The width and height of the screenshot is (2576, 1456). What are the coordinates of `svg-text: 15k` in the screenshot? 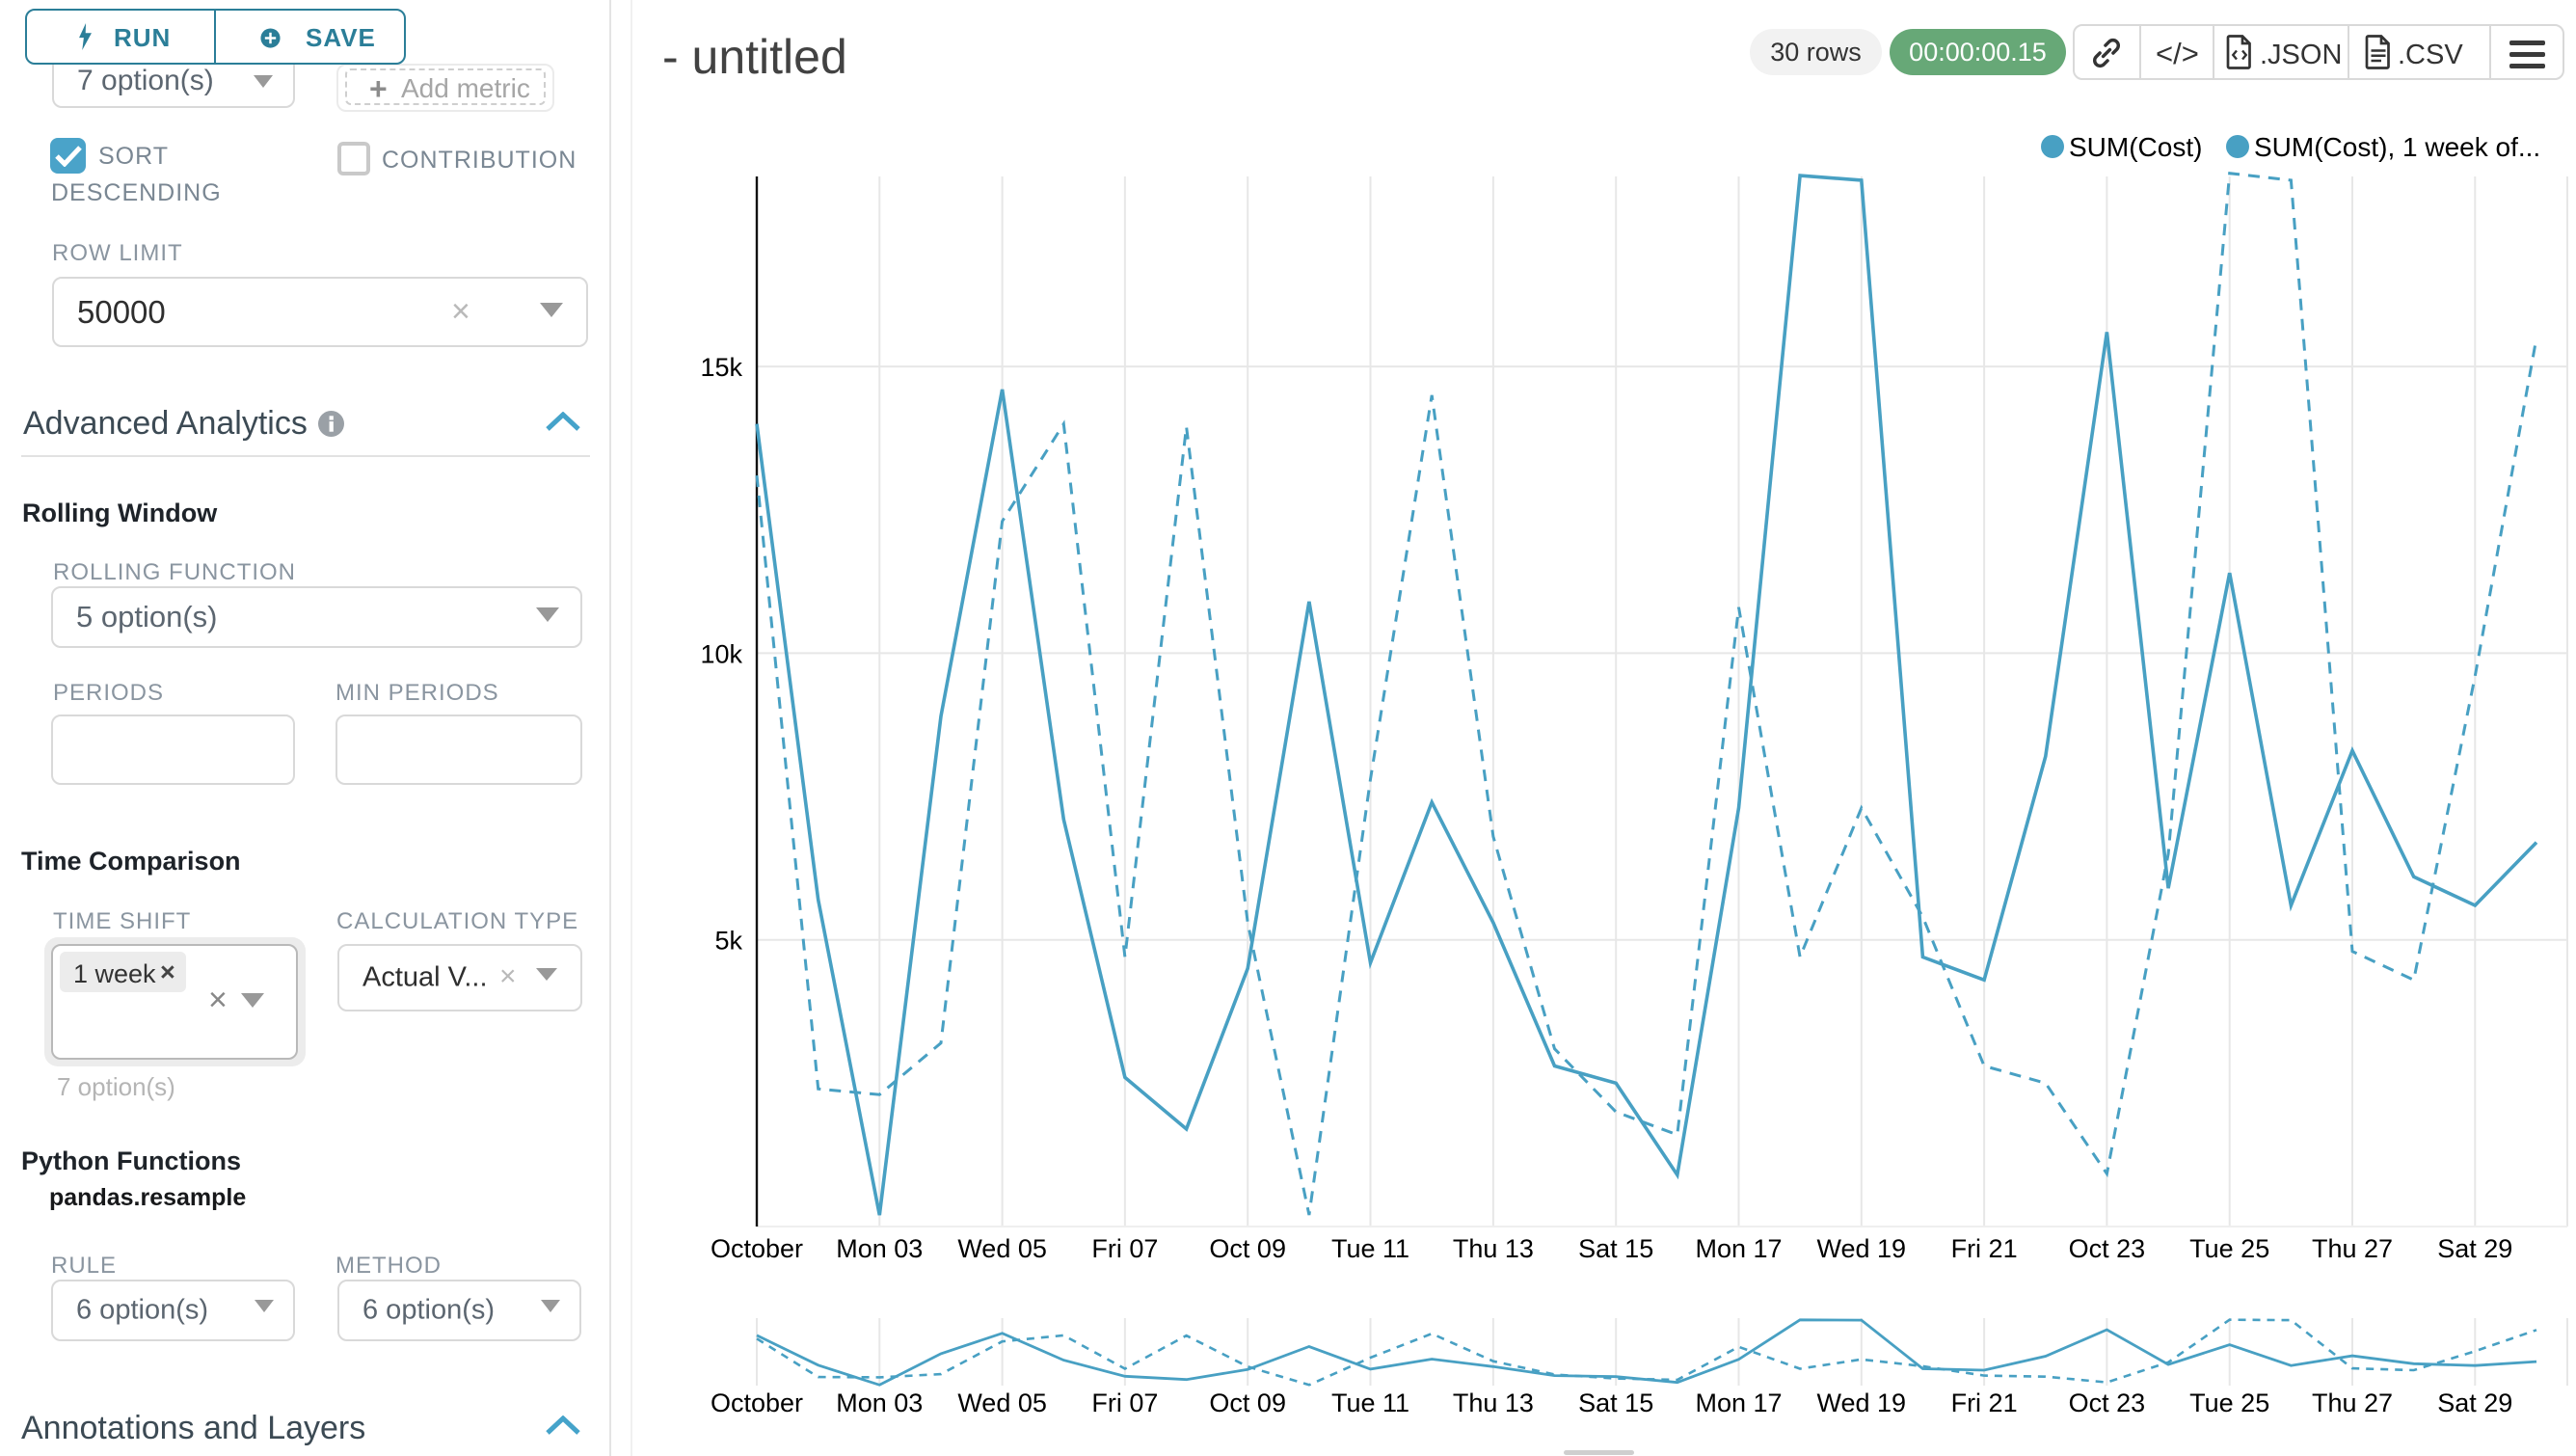 It's located at (721, 367).